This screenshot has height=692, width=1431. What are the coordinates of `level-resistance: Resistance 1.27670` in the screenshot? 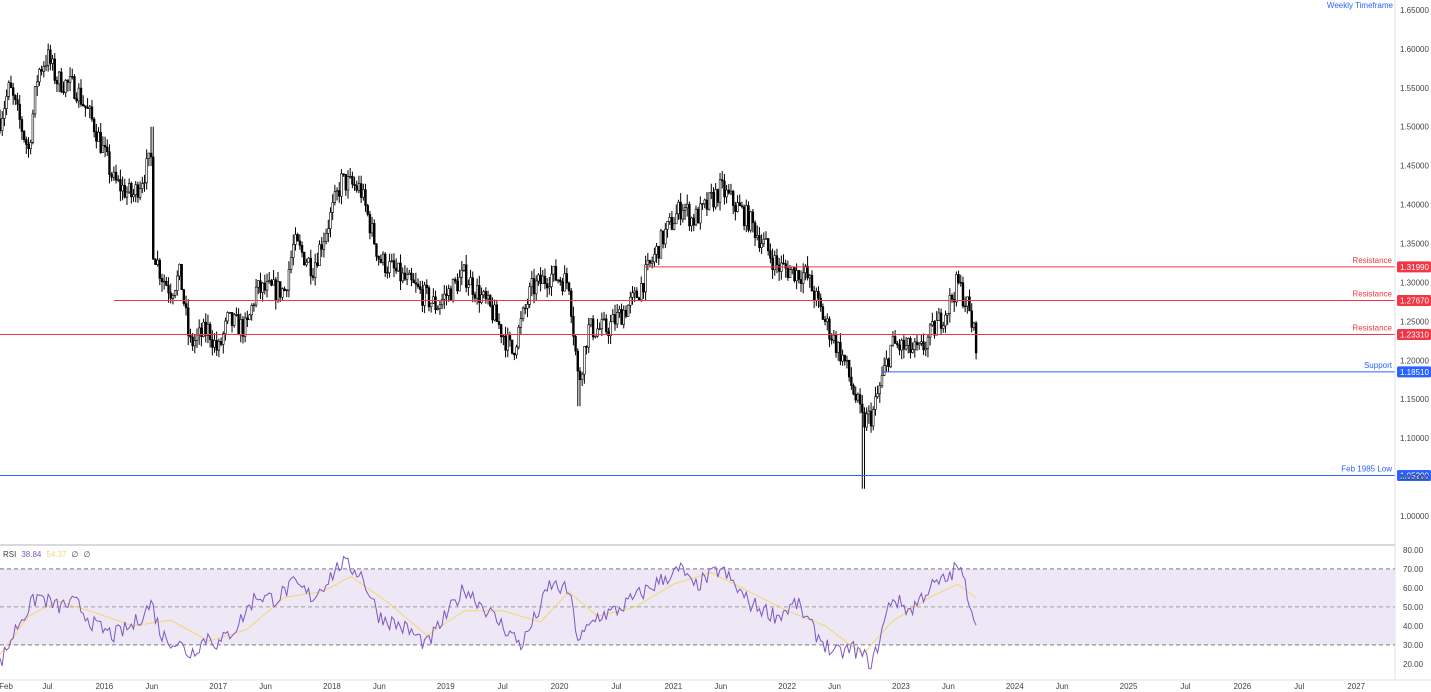 It's located at (772, 298).